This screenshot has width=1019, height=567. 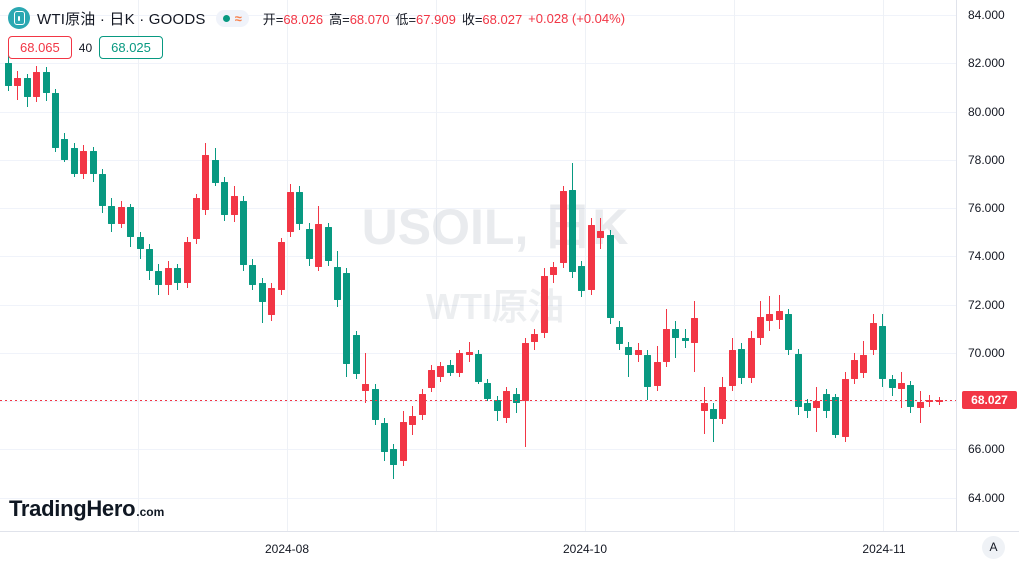 I want to click on close-value: 68.027, so click(x=502, y=19).